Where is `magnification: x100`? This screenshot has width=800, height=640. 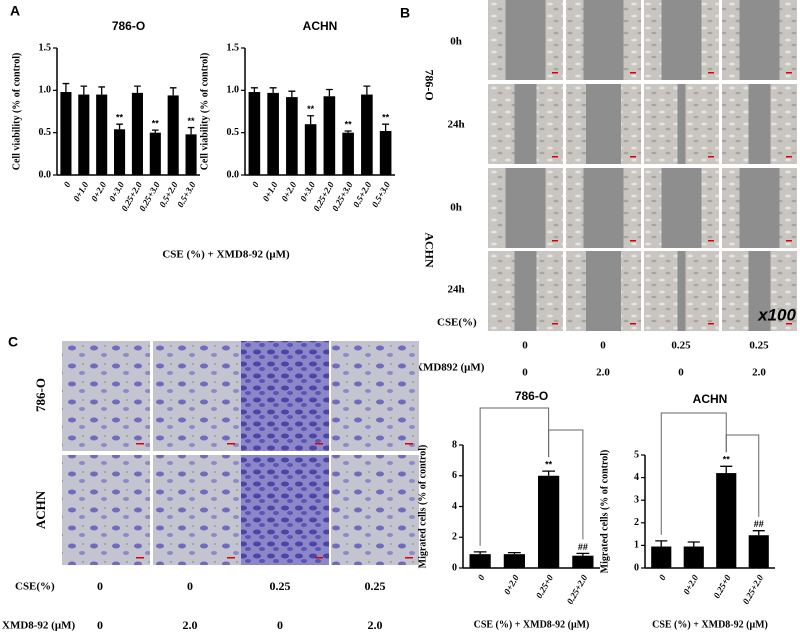 magnification: x100 is located at coordinates (776, 314).